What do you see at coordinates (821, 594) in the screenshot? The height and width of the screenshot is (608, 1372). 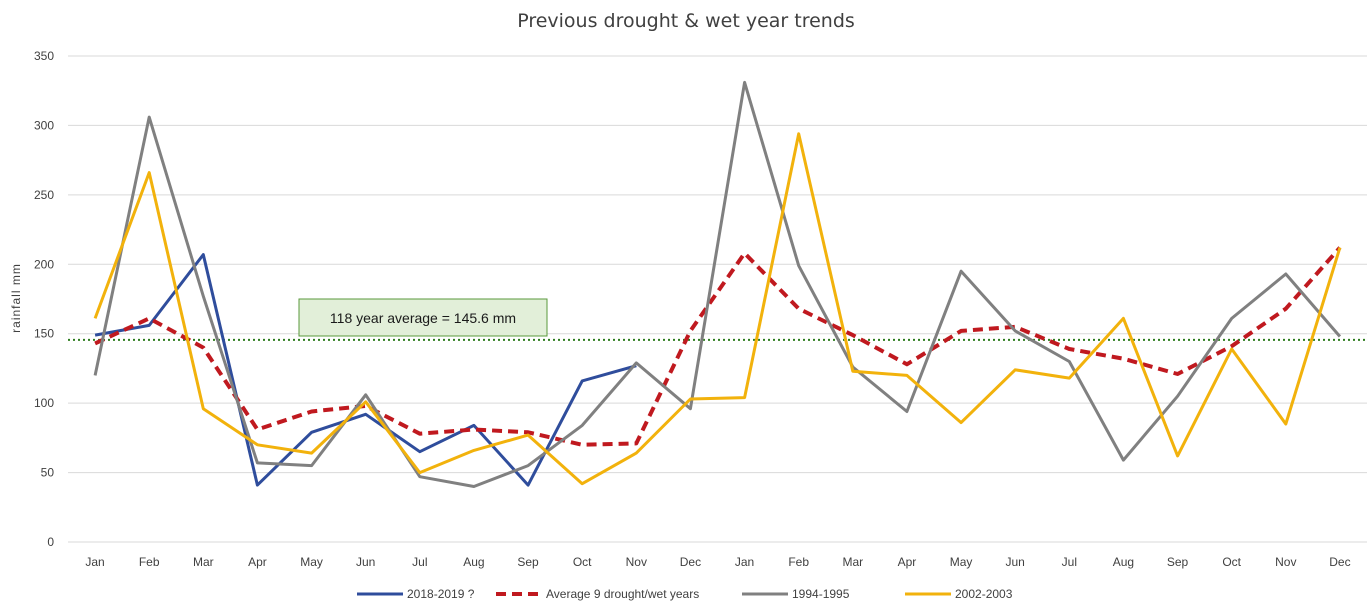 I see `legend-label-2: 1994-1995` at bounding box center [821, 594].